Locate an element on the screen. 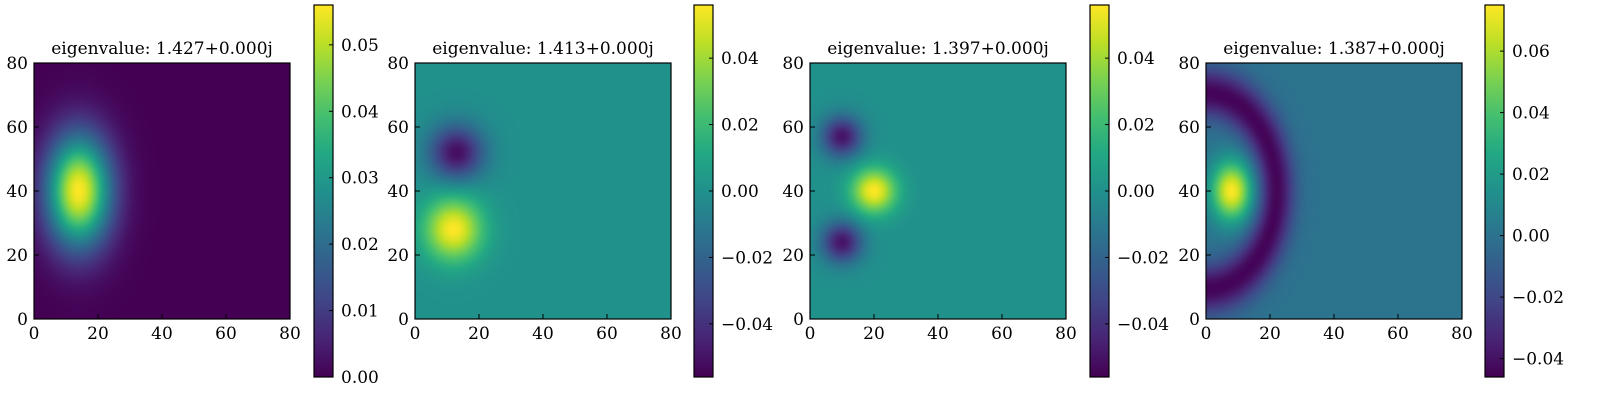  panel-title: eigenvalue: 1.427+0.000j is located at coordinates (162, 49).